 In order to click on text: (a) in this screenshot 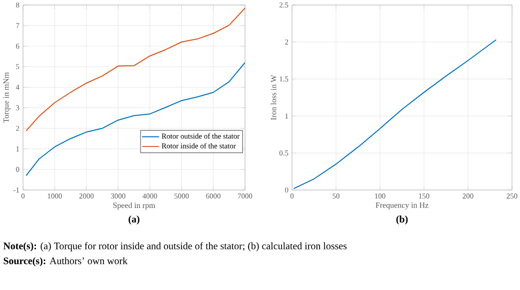, I will do `click(134, 220)`.